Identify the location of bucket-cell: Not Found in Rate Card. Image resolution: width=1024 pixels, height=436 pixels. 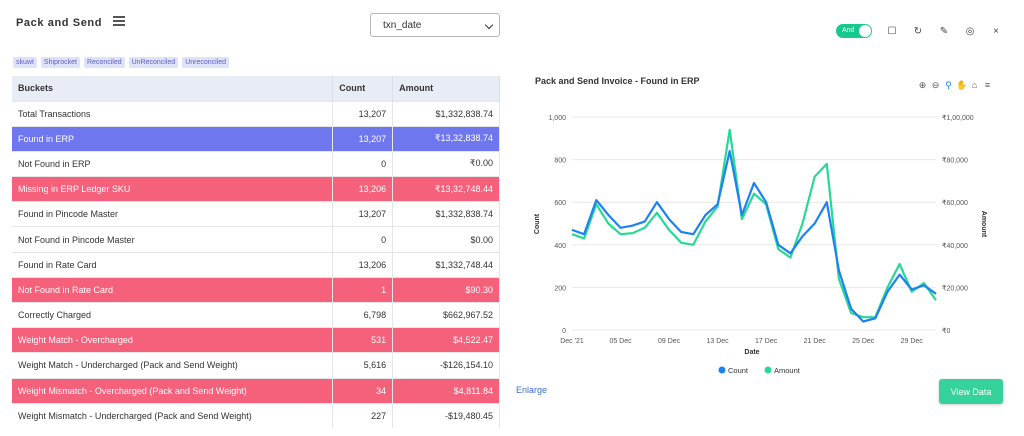
(173, 289).